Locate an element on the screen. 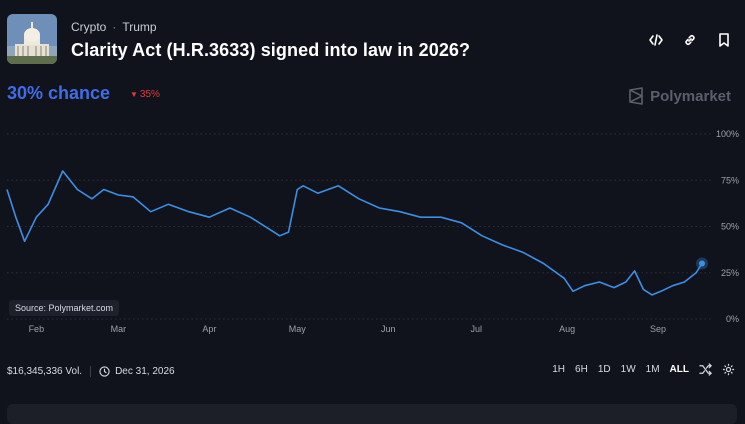 This screenshot has height=424, width=745. header-actions is located at coordinates (690, 40).